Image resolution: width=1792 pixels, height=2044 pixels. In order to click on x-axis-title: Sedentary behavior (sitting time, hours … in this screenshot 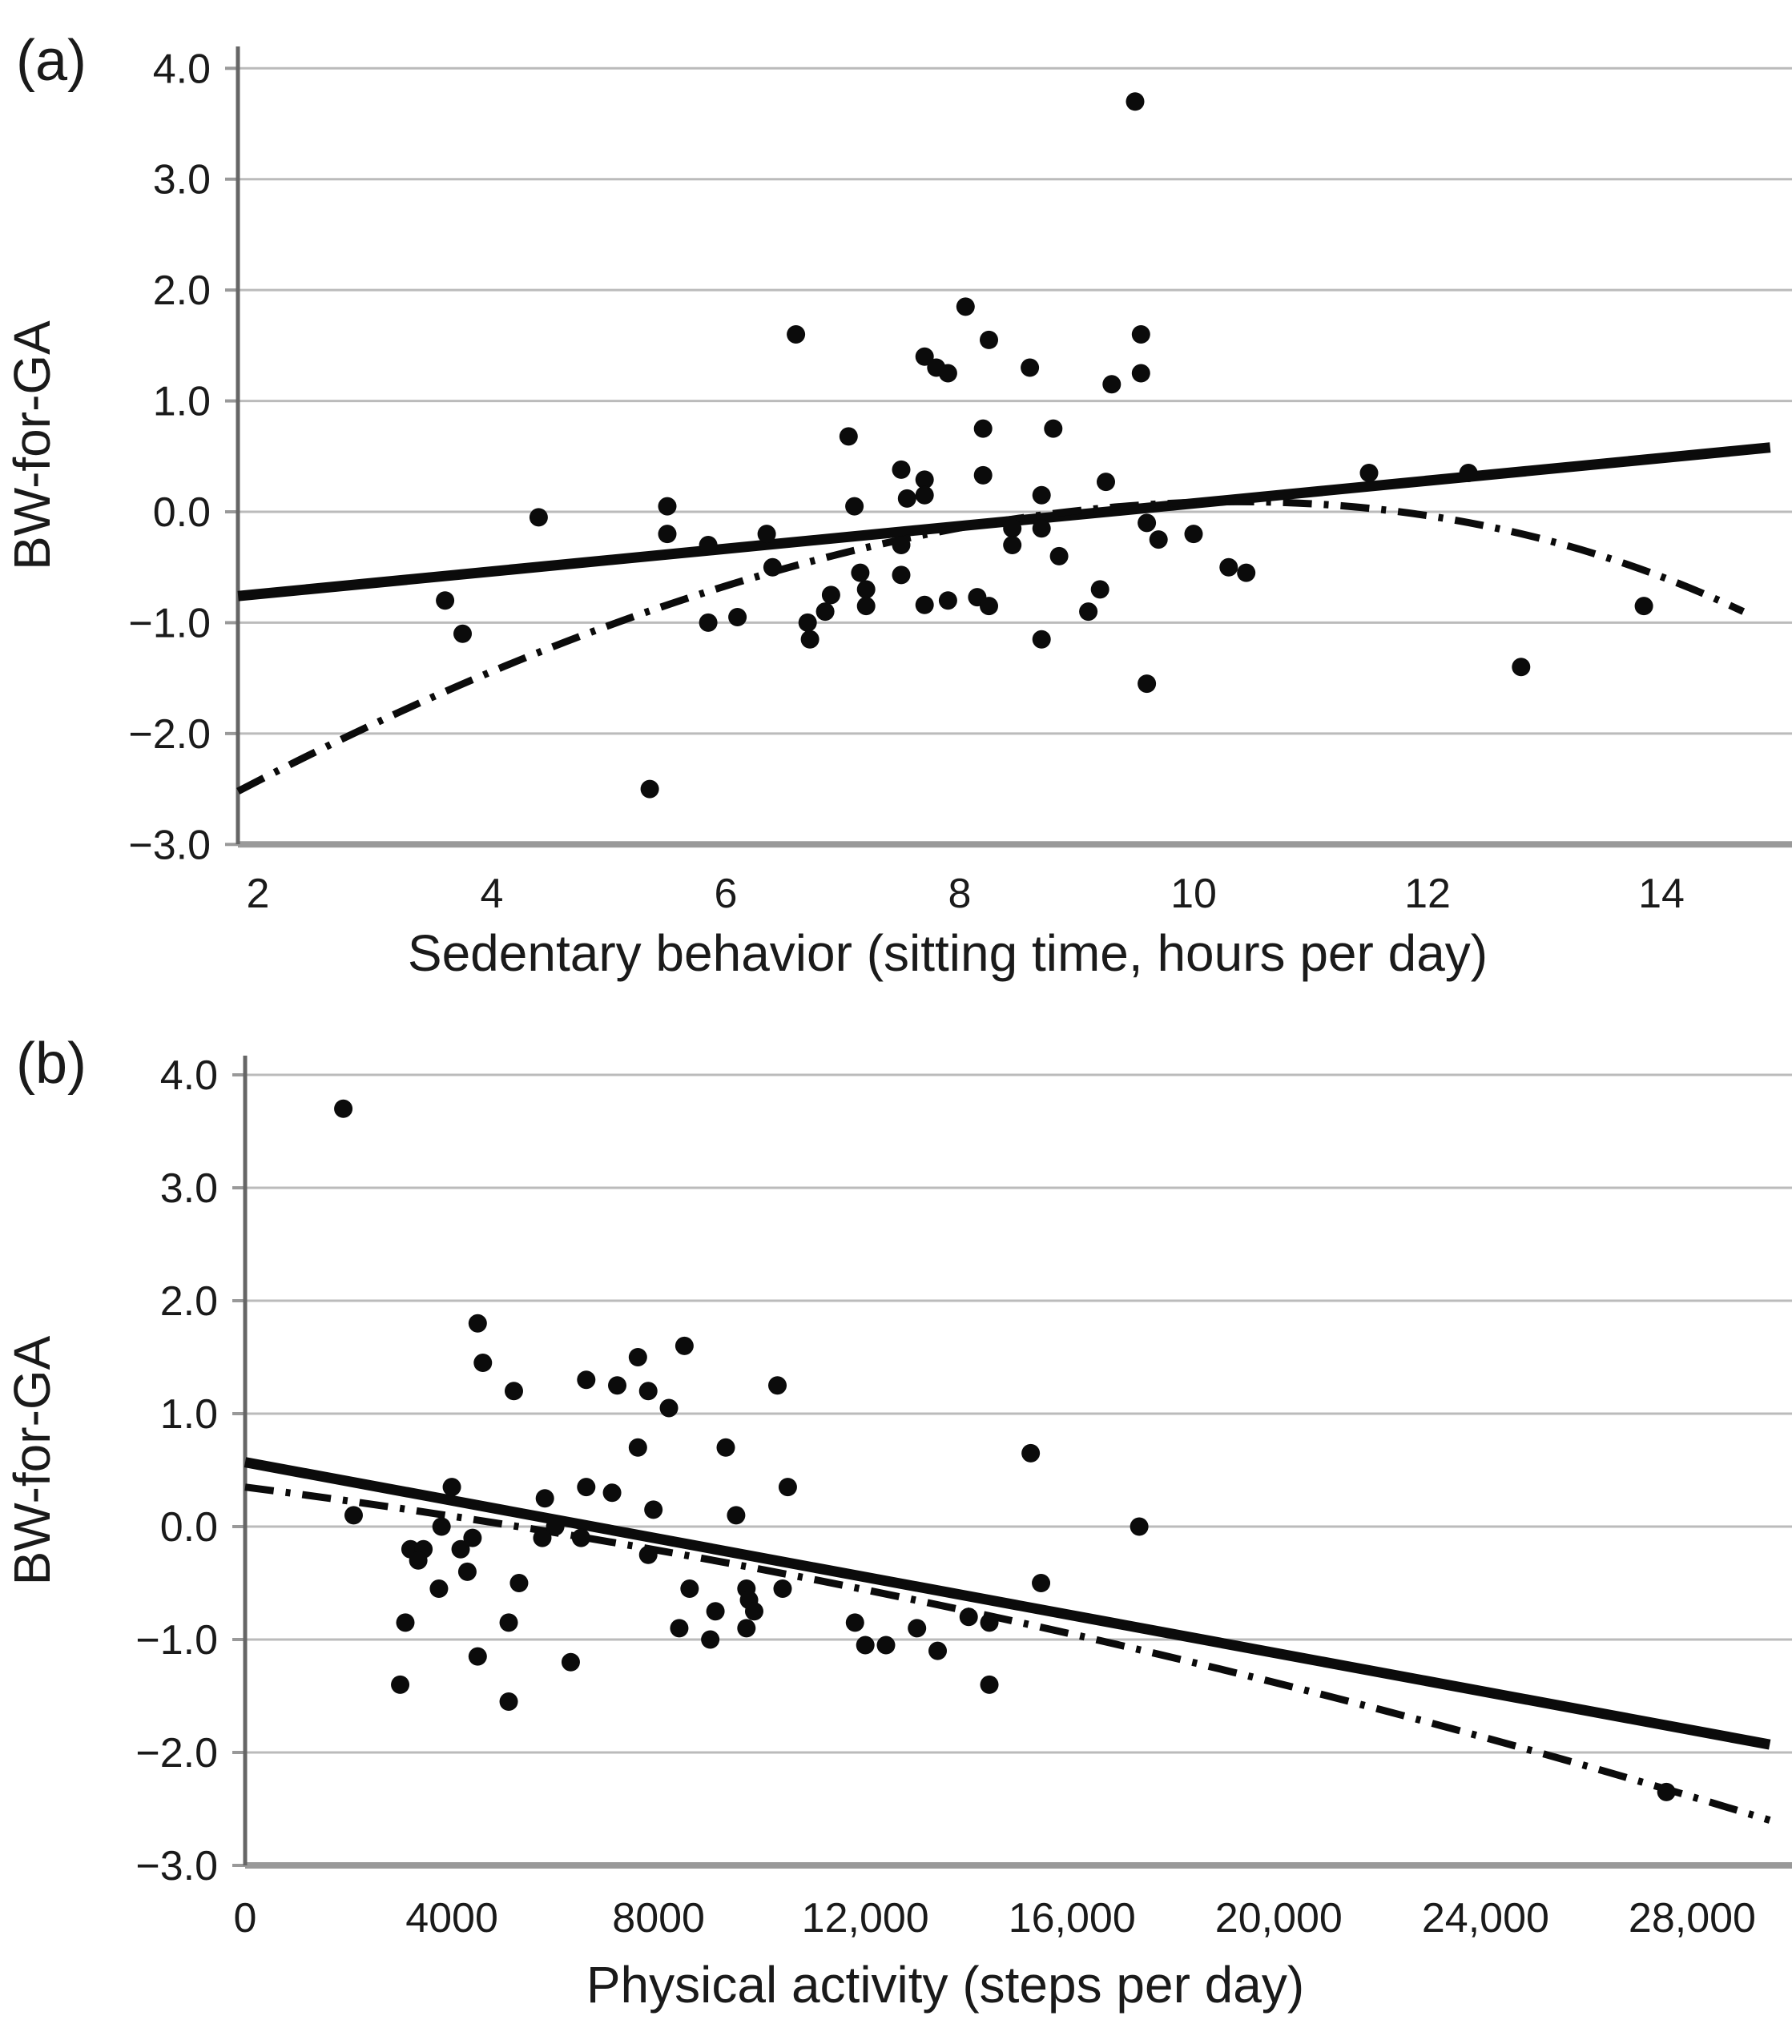, I will do `click(948, 953)`.